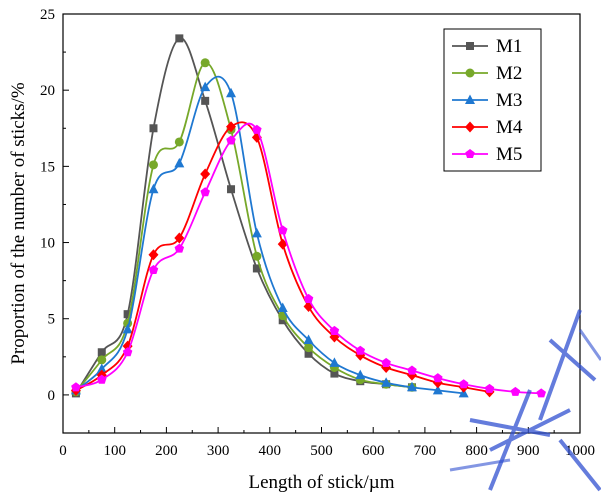 This screenshot has width=601, height=500. Describe the element at coordinates (487, 73) in the screenshot. I see `legend-item-m2: M2` at that location.